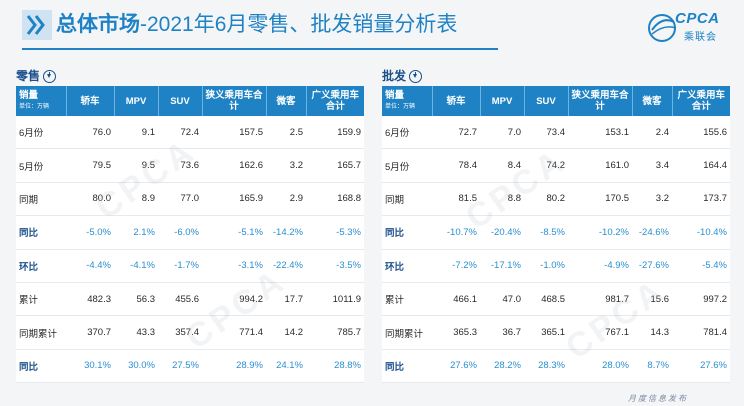 The height and width of the screenshot is (406, 744). Describe the element at coordinates (701, 232) in the screenshot. I see `table-cell: -10.4%` at that location.